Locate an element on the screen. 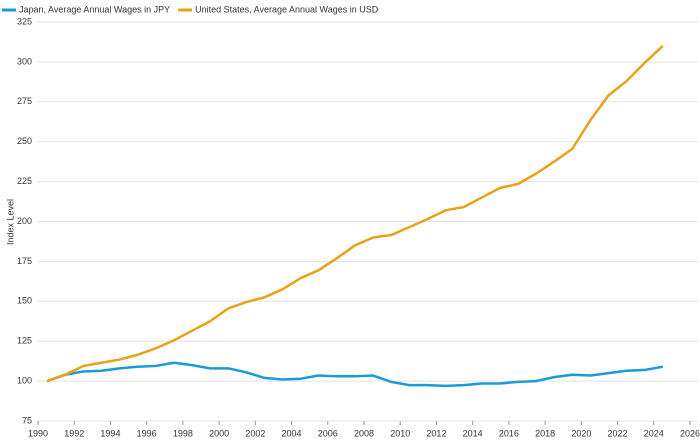 This screenshot has height=444, width=700. x-tick-label: 2014 is located at coordinates (473, 433).